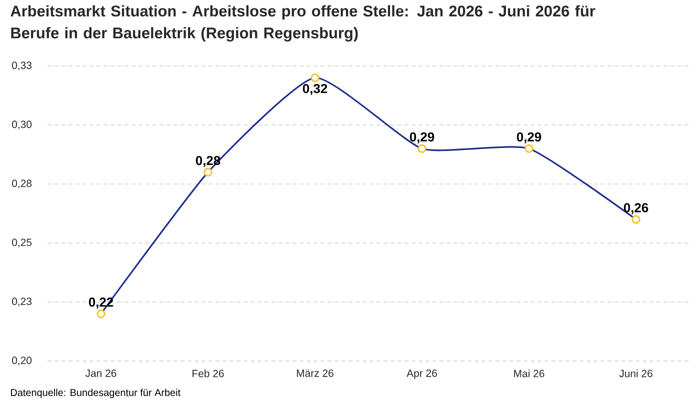 The width and height of the screenshot is (700, 400). I want to click on x-tick-label: Mai 26, so click(529, 374).